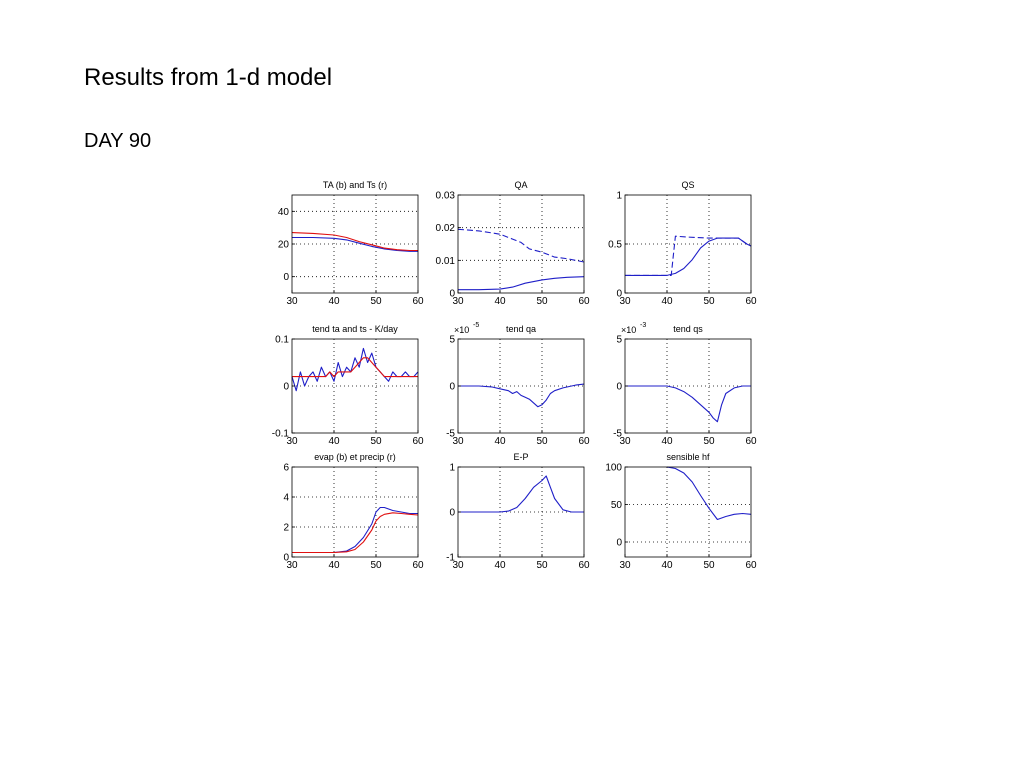 The height and width of the screenshot is (768, 1024). Describe the element at coordinates (446, 261) in the screenshot. I see `y-tick-label: 0.01` at that location.